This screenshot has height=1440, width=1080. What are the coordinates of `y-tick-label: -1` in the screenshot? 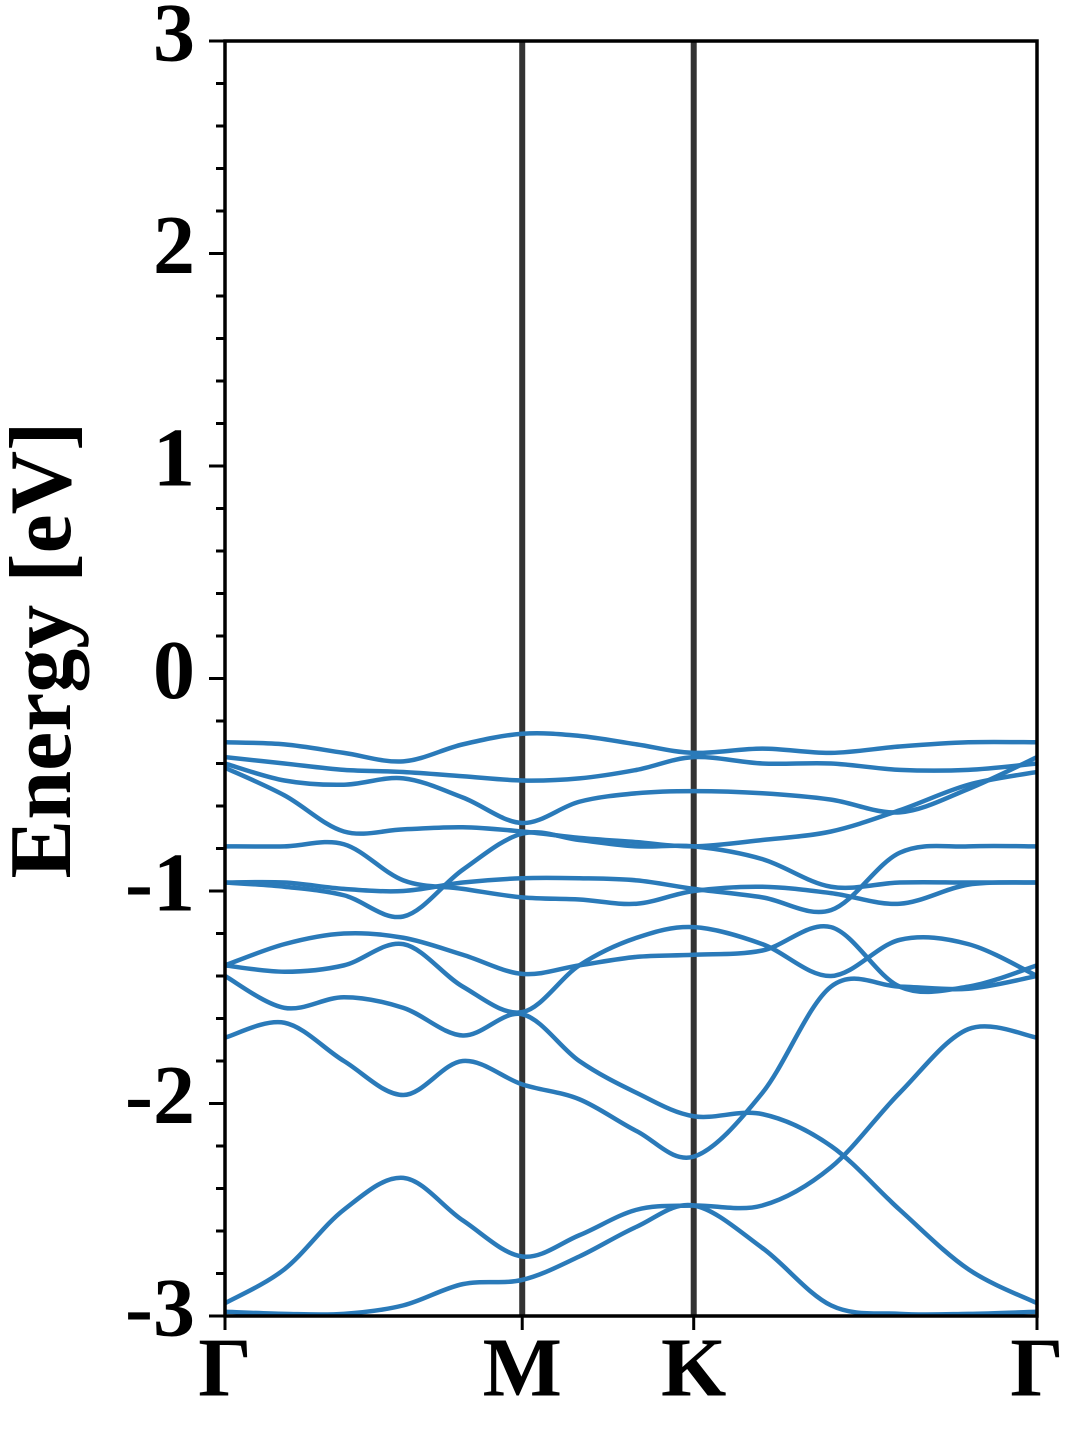 It's located at (160, 882).